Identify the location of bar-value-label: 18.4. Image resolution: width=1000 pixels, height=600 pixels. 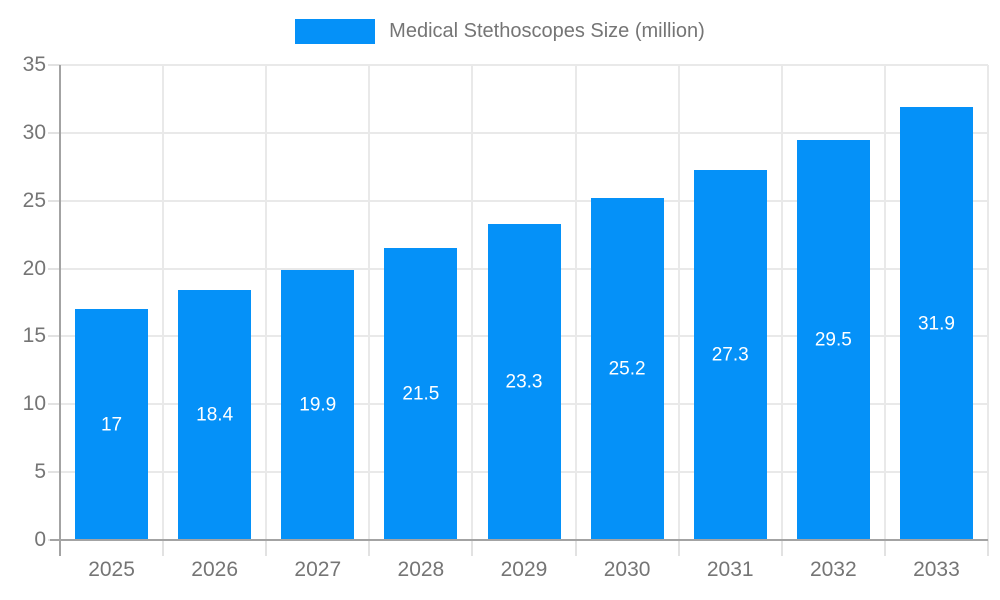
(215, 415).